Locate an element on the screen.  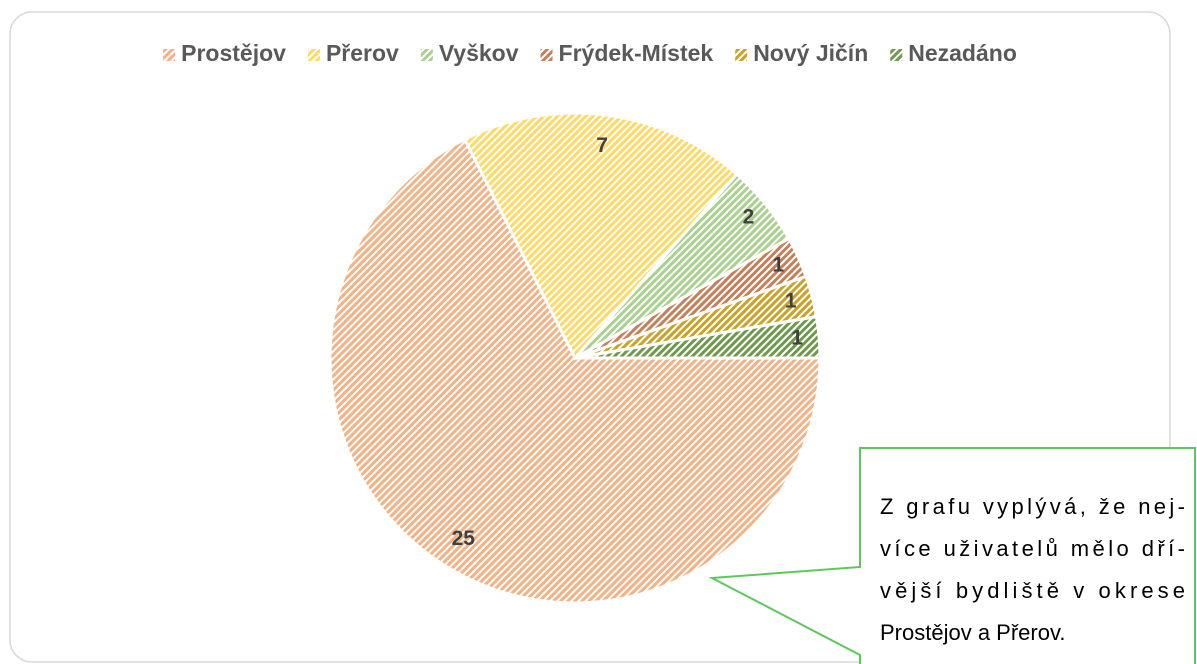
data-label: 25 is located at coordinates (464, 538).